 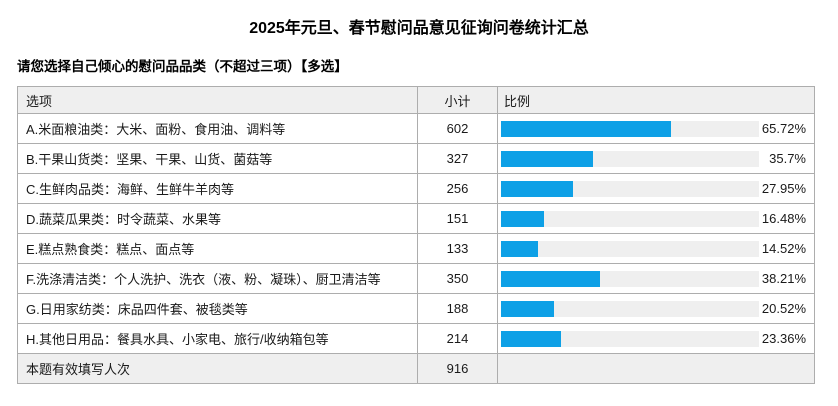 I want to click on column-header-ratio: 比例, so click(x=656, y=100).